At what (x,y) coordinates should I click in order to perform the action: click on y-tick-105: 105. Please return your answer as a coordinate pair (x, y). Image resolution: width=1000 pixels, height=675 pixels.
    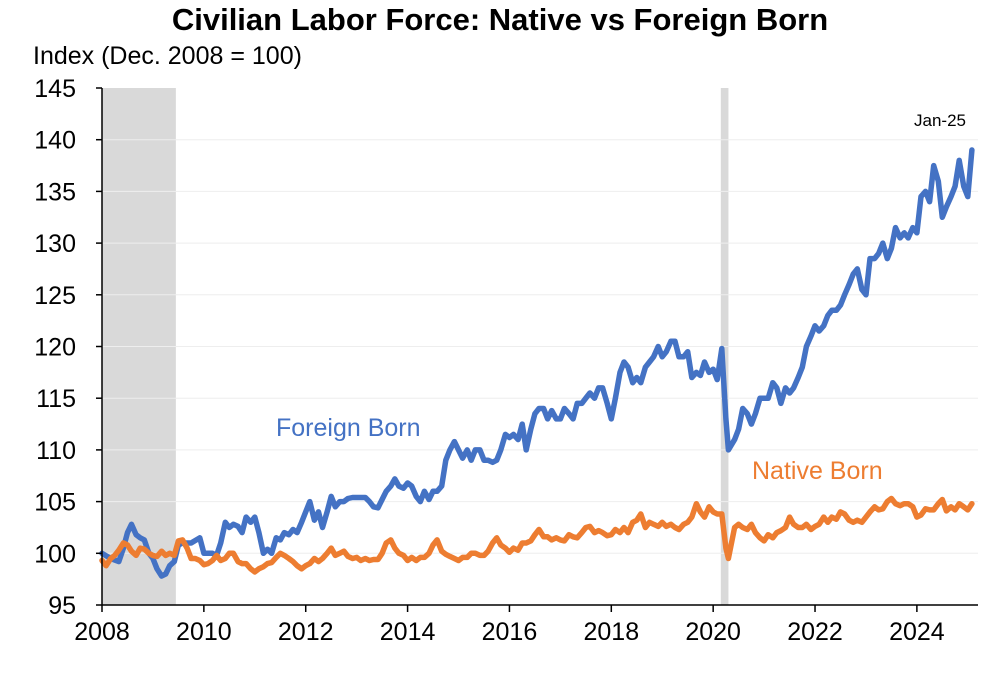
    Looking at the image, I should click on (55, 503).